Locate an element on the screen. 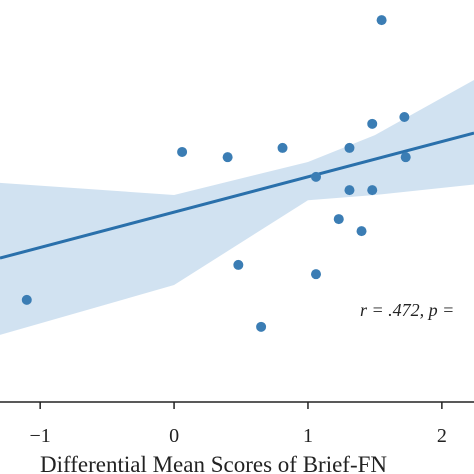 Image resolution: width=474 pixels, height=474 pixels. x-tick-label: 0 is located at coordinates (174, 436).